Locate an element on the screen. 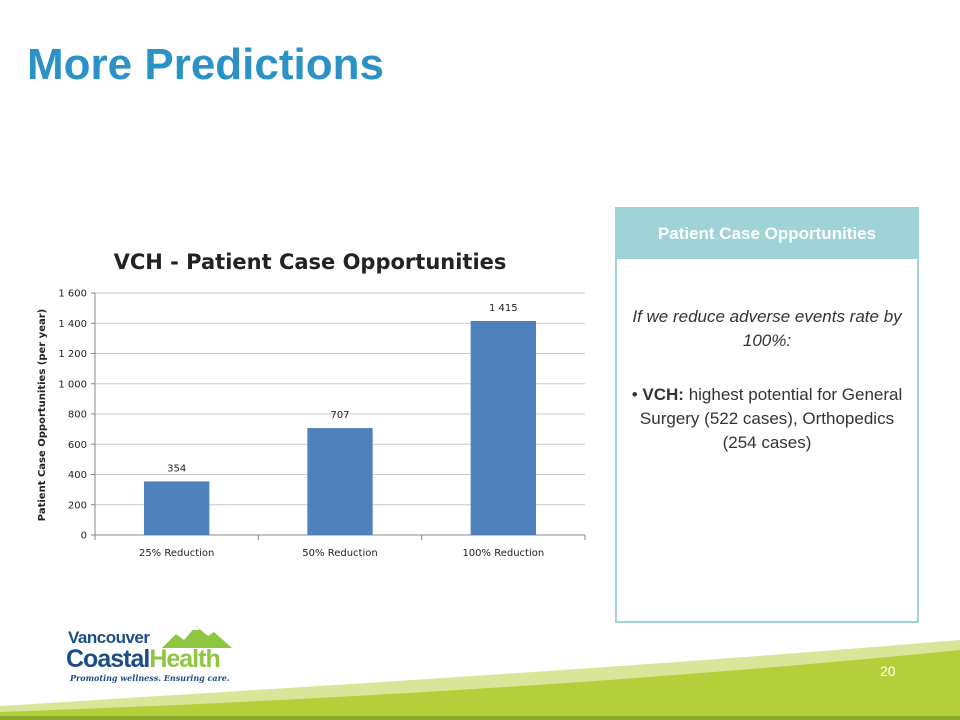 This screenshot has height=720, width=960. logo-coastal-health: CoastalHealth is located at coordinates (143, 659).